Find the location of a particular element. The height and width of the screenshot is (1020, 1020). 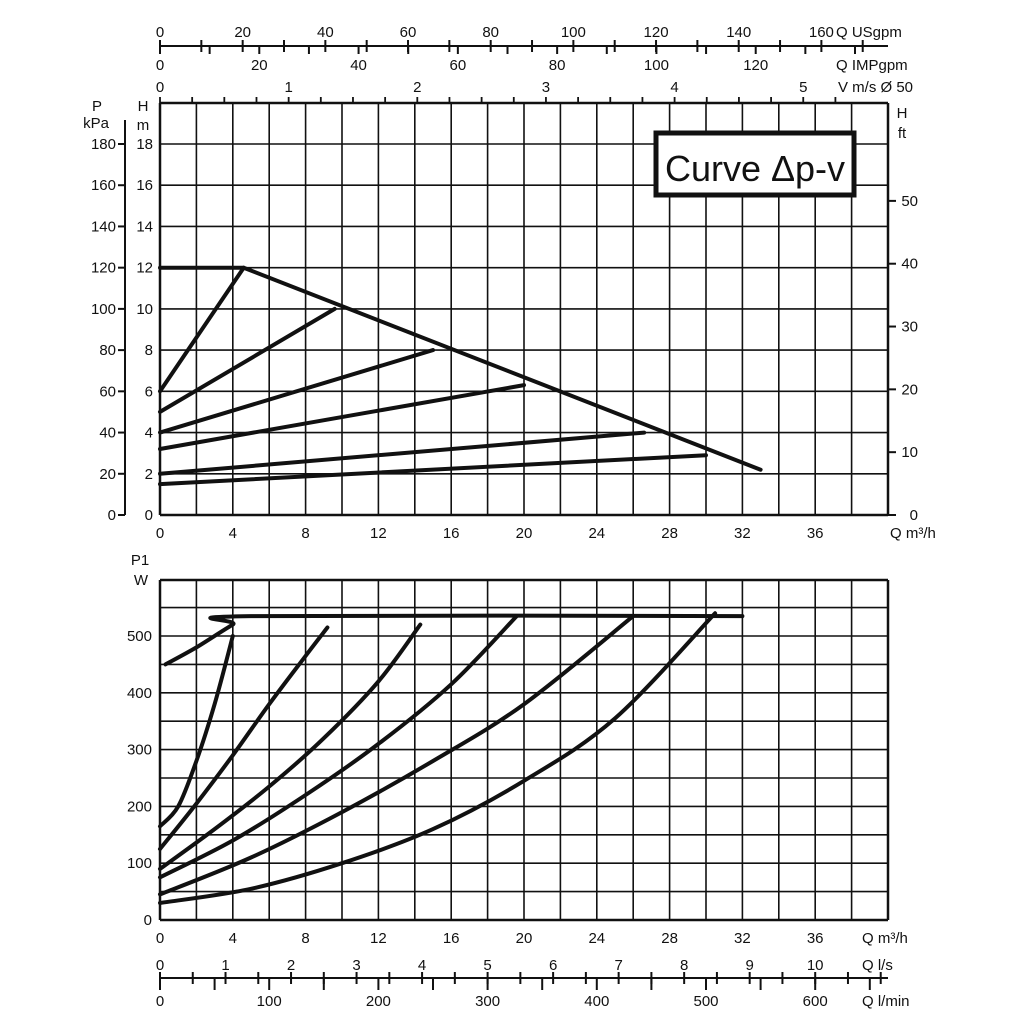

usgpm-tick-label: 140 is located at coordinates (738, 32).